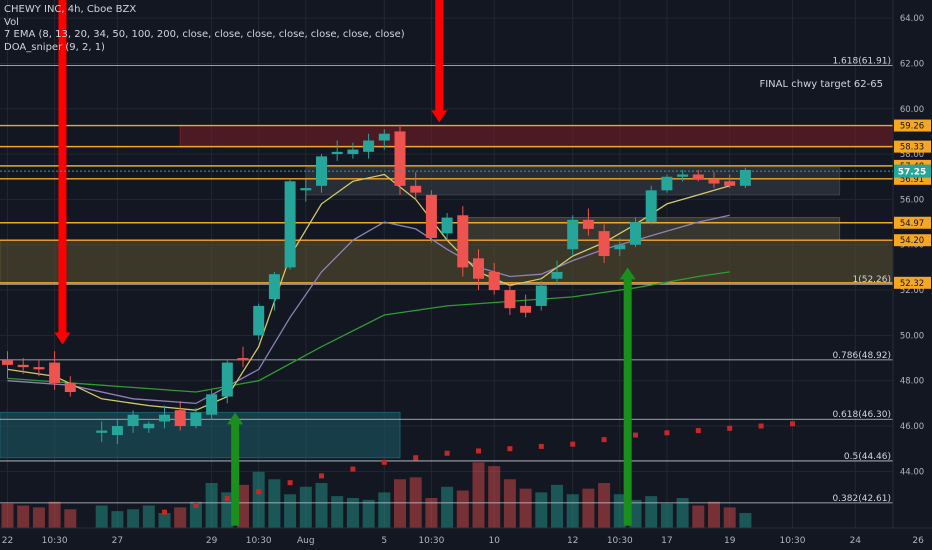  What do you see at coordinates (861, 415) in the screenshot?
I see `fib-level-label: 0.618(46.30)` at bounding box center [861, 415].